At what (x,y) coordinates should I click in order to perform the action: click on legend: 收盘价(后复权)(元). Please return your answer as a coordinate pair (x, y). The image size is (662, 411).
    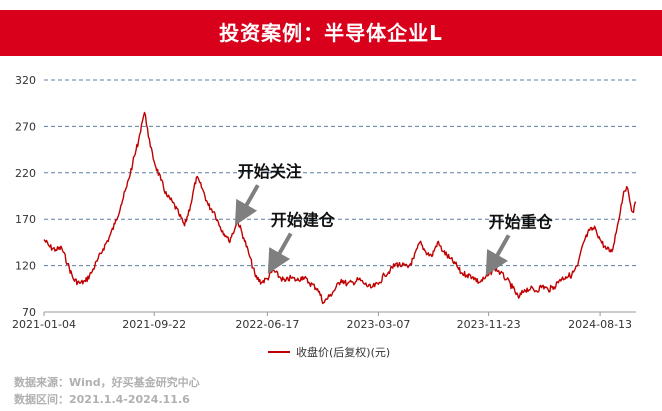
    Looking at the image, I should click on (329, 352).